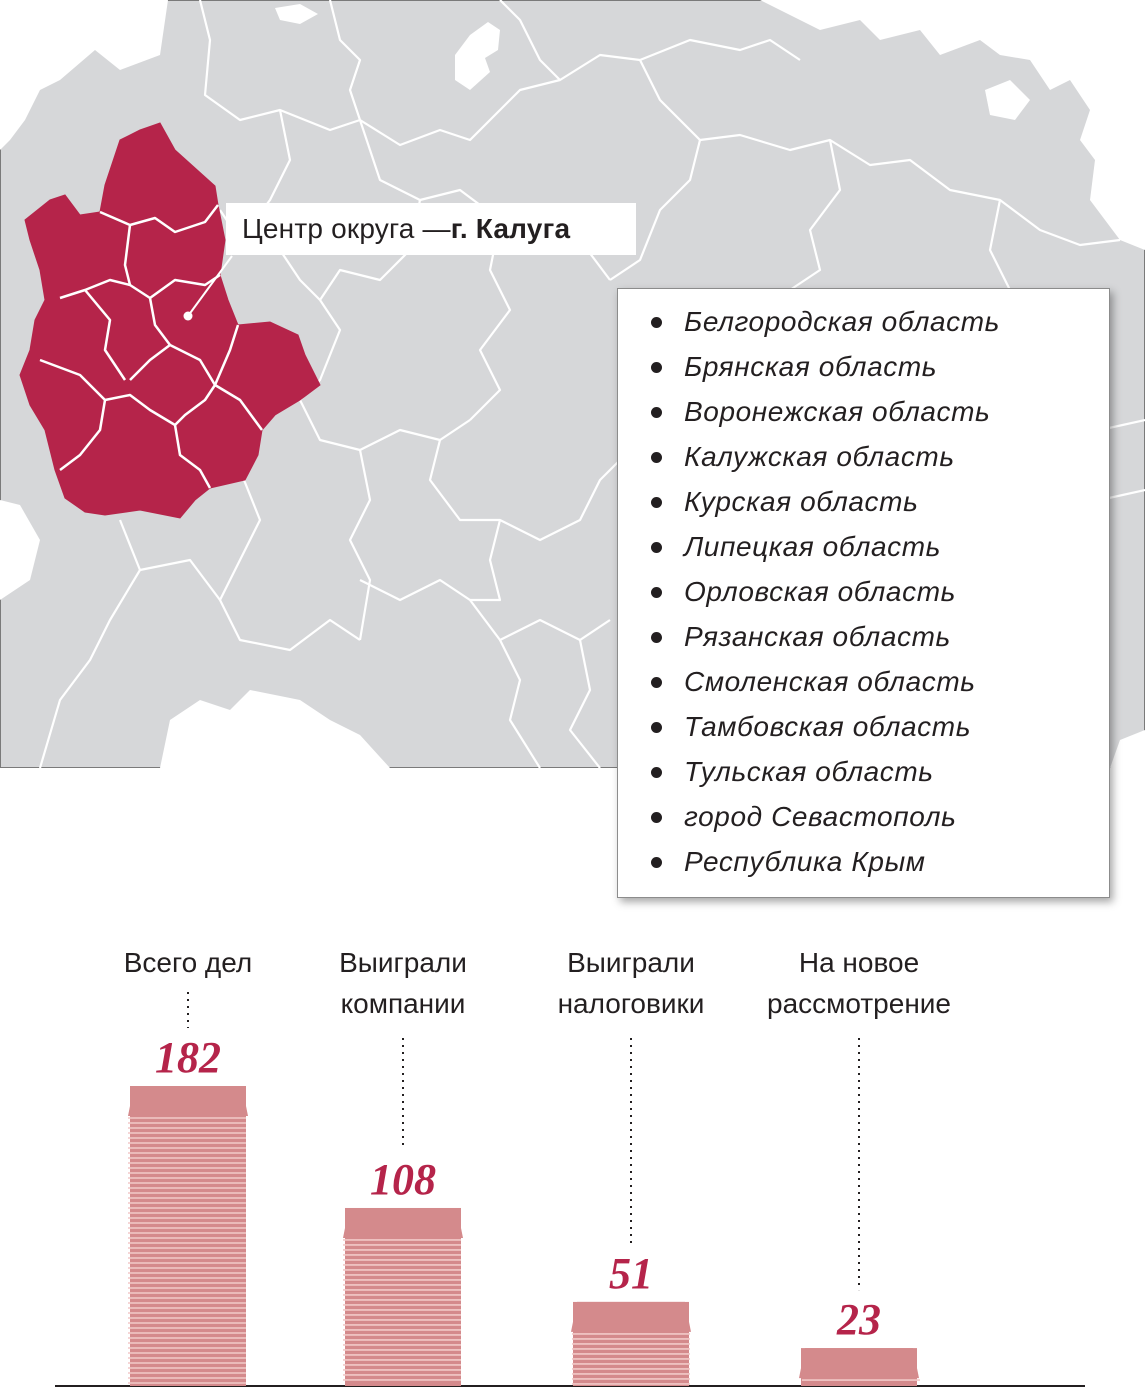 This screenshot has width=1145, height=1394. I want to click on bay-water, so click(20, 550).